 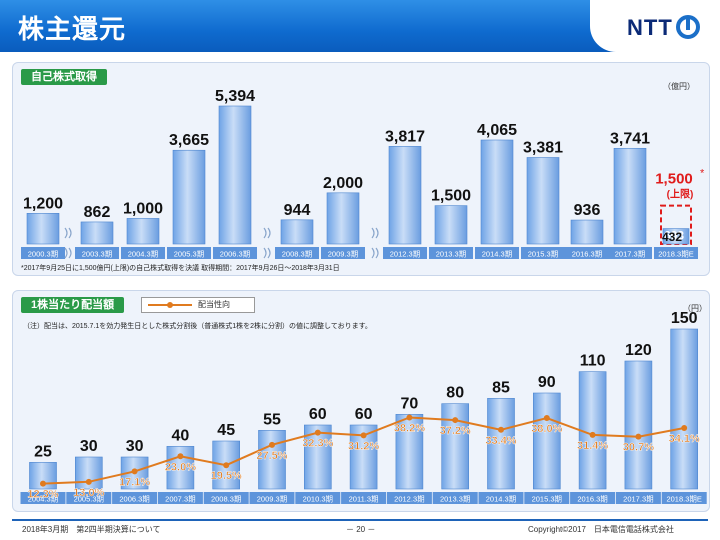 I want to click on payout-ratio-label: 38.0%, so click(x=546, y=429).